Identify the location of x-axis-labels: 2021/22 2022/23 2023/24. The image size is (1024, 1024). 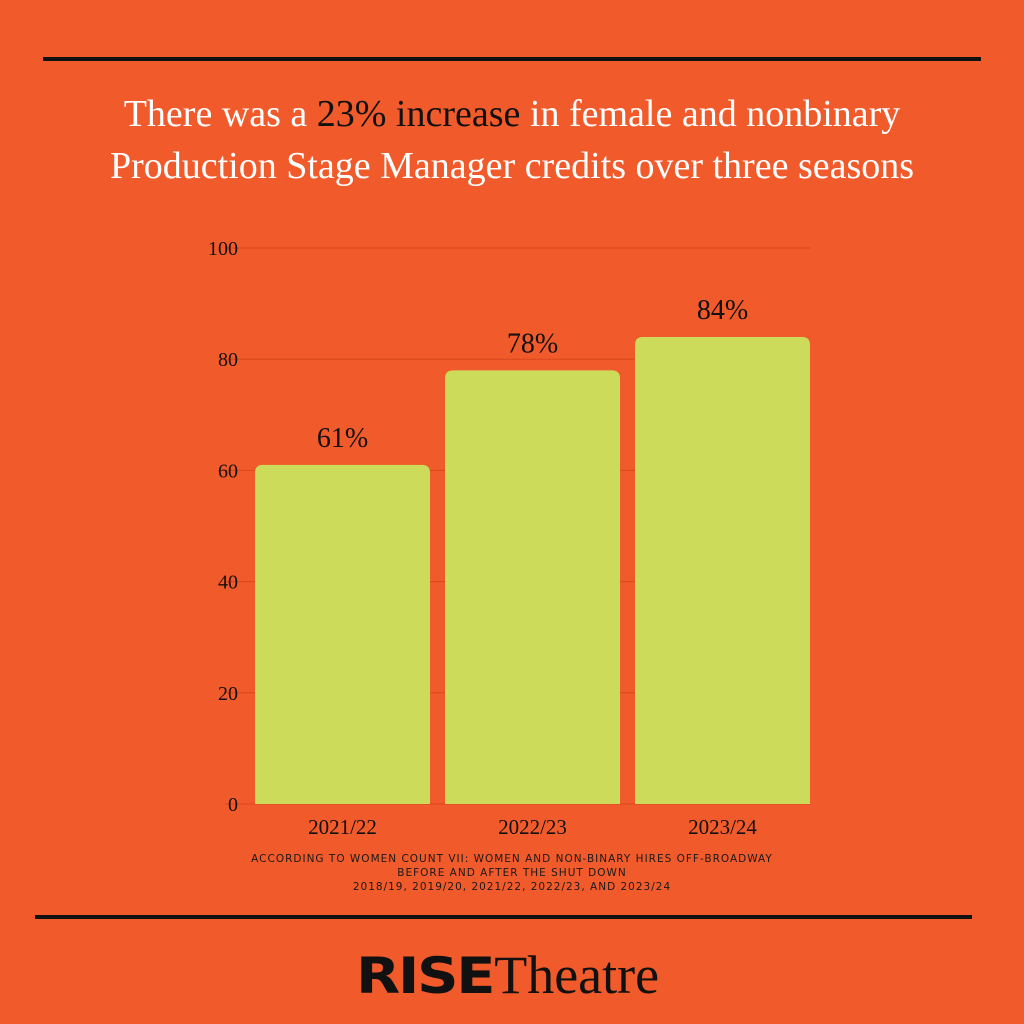
(532, 827).